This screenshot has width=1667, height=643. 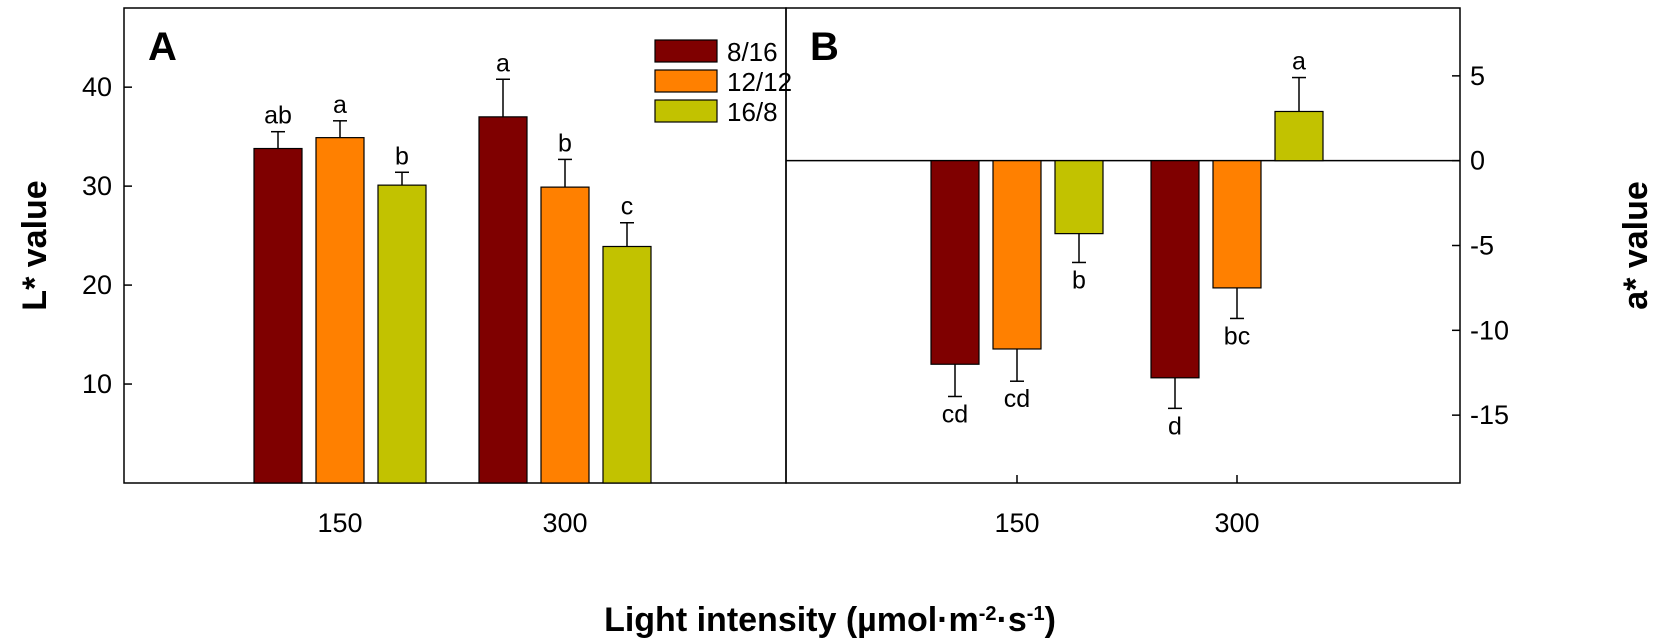 What do you see at coordinates (1175, 426) in the screenshot?
I see `panel-b-significance-letter: d` at bounding box center [1175, 426].